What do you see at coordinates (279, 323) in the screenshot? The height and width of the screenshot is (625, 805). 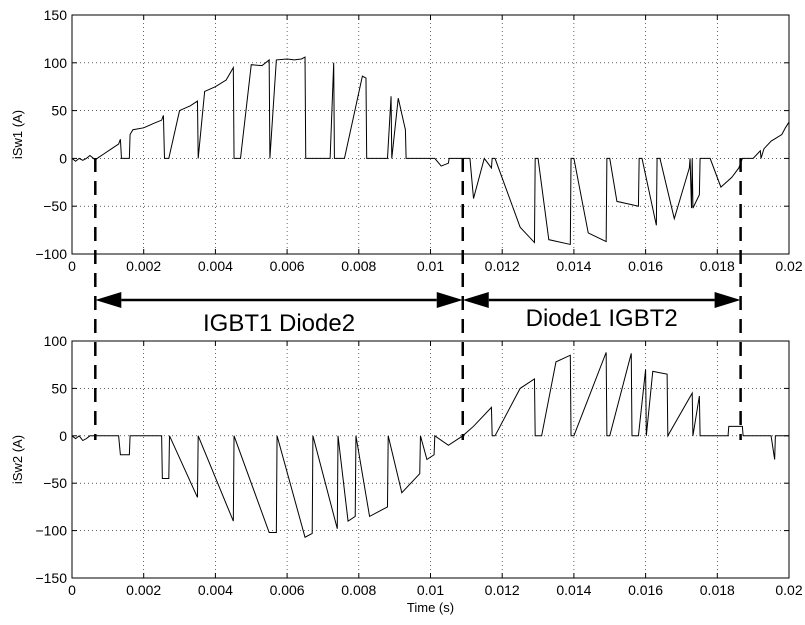 I see `region1-label: IGBT1 Diode2` at bounding box center [279, 323].